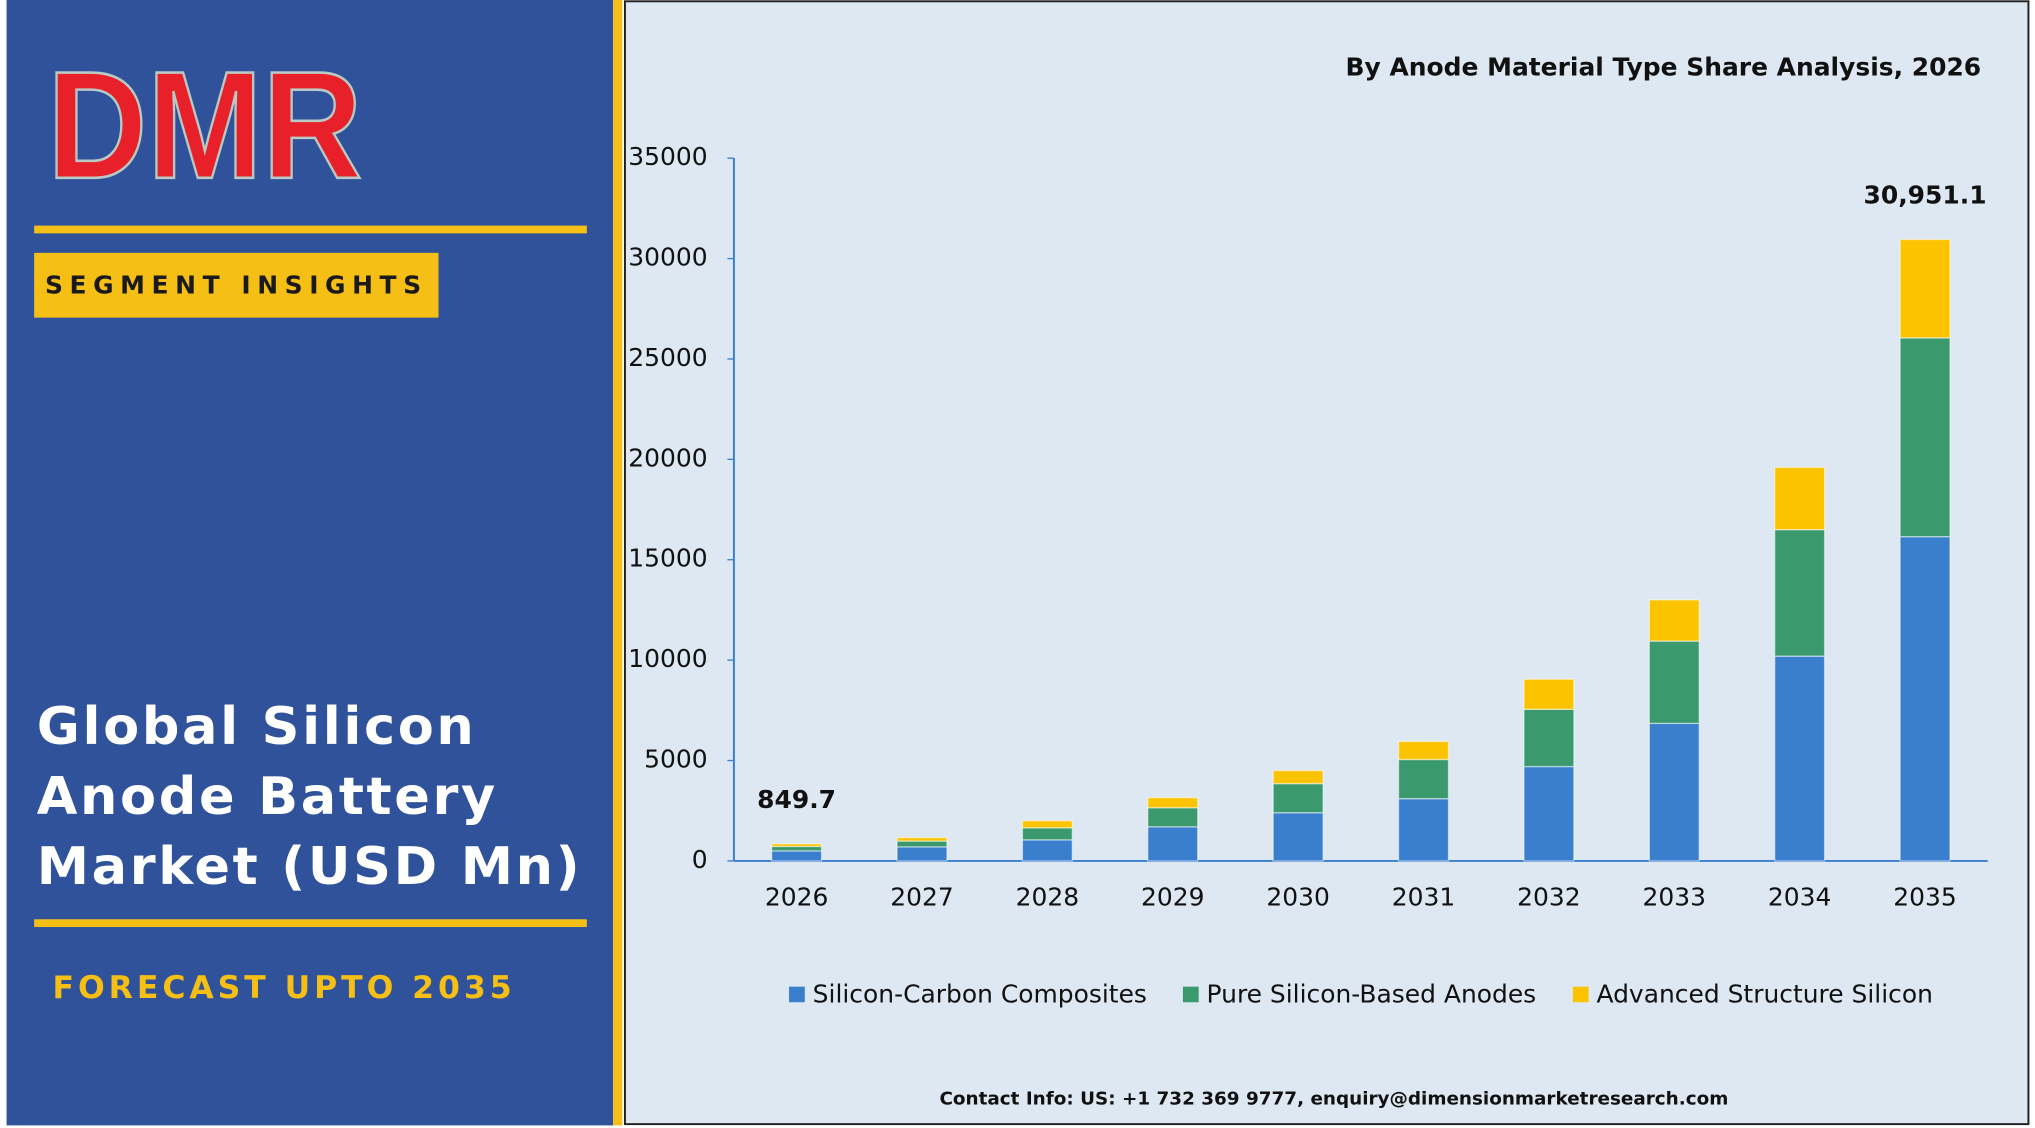  What do you see at coordinates (980, 994) in the screenshot?
I see `legend-label: Silicon-Carbon Composites` at bounding box center [980, 994].